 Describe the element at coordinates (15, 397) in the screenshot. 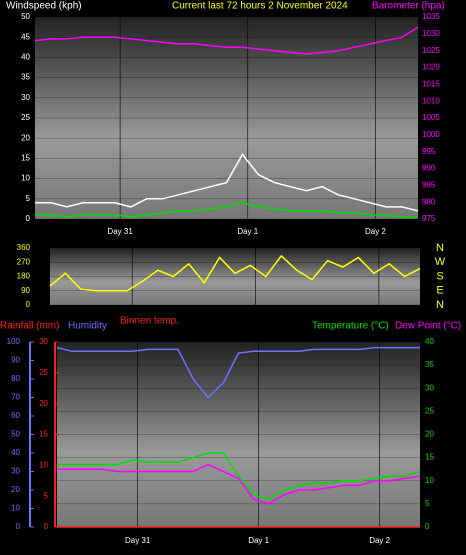

I see `y-tick-label: 70` at that location.